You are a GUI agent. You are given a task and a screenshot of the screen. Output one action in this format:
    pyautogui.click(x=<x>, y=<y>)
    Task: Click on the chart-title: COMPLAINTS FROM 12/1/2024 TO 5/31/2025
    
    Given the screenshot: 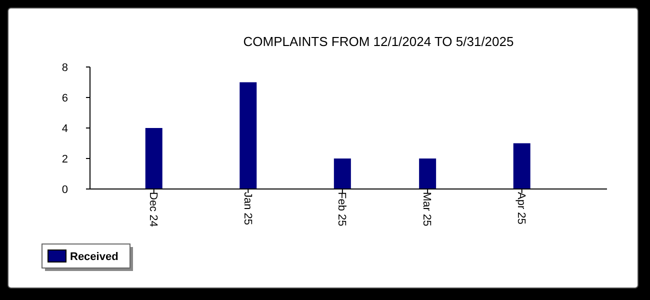 What is the action you would take?
    pyautogui.click(x=378, y=41)
    